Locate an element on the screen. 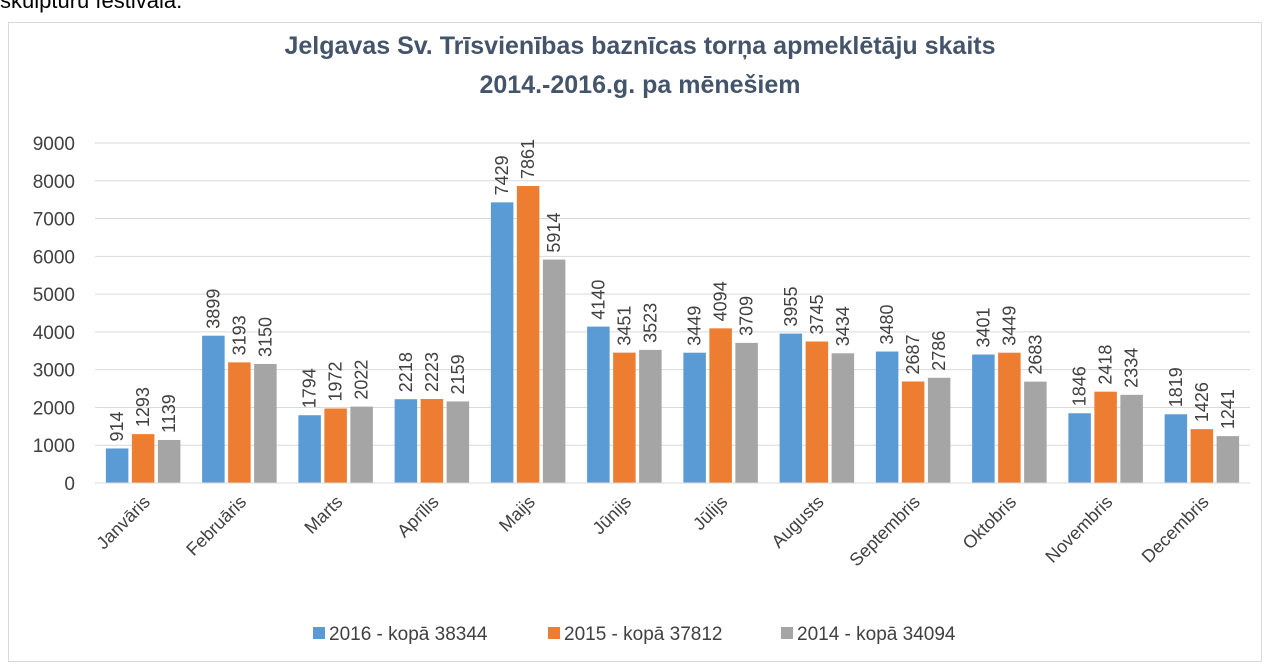  y-tick-label: 0 is located at coordinates (69, 484).